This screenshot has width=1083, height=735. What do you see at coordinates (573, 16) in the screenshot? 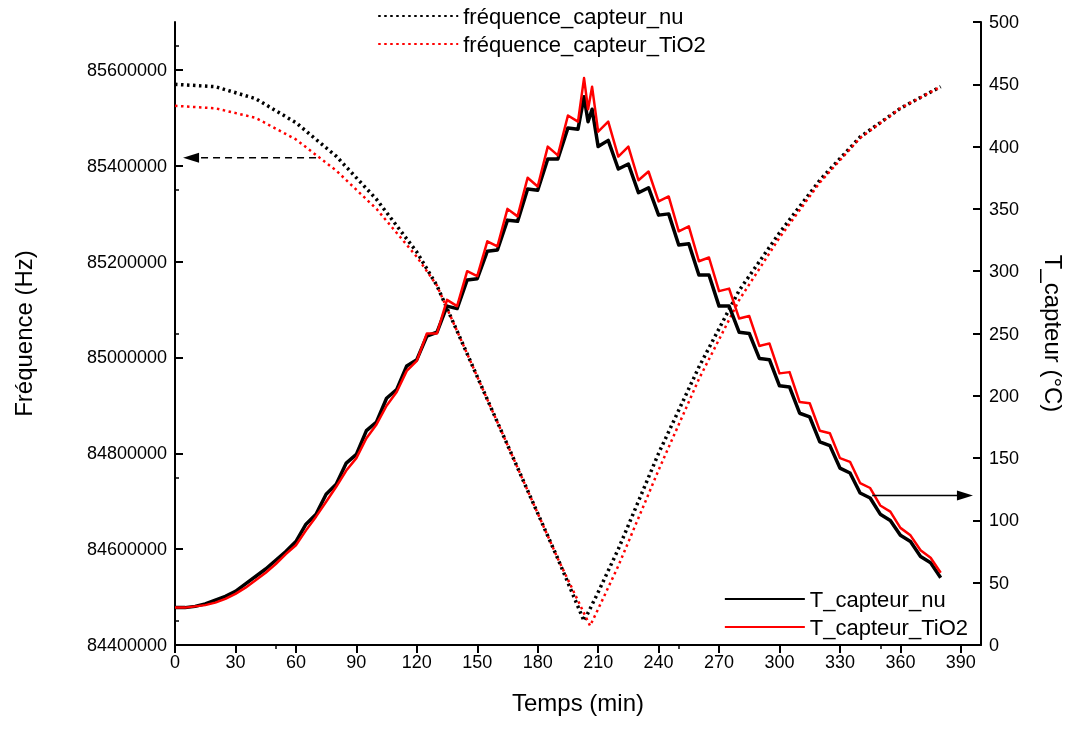
I see `legend-label: fréquence_capteur_nu` at bounding box center [573, 16].